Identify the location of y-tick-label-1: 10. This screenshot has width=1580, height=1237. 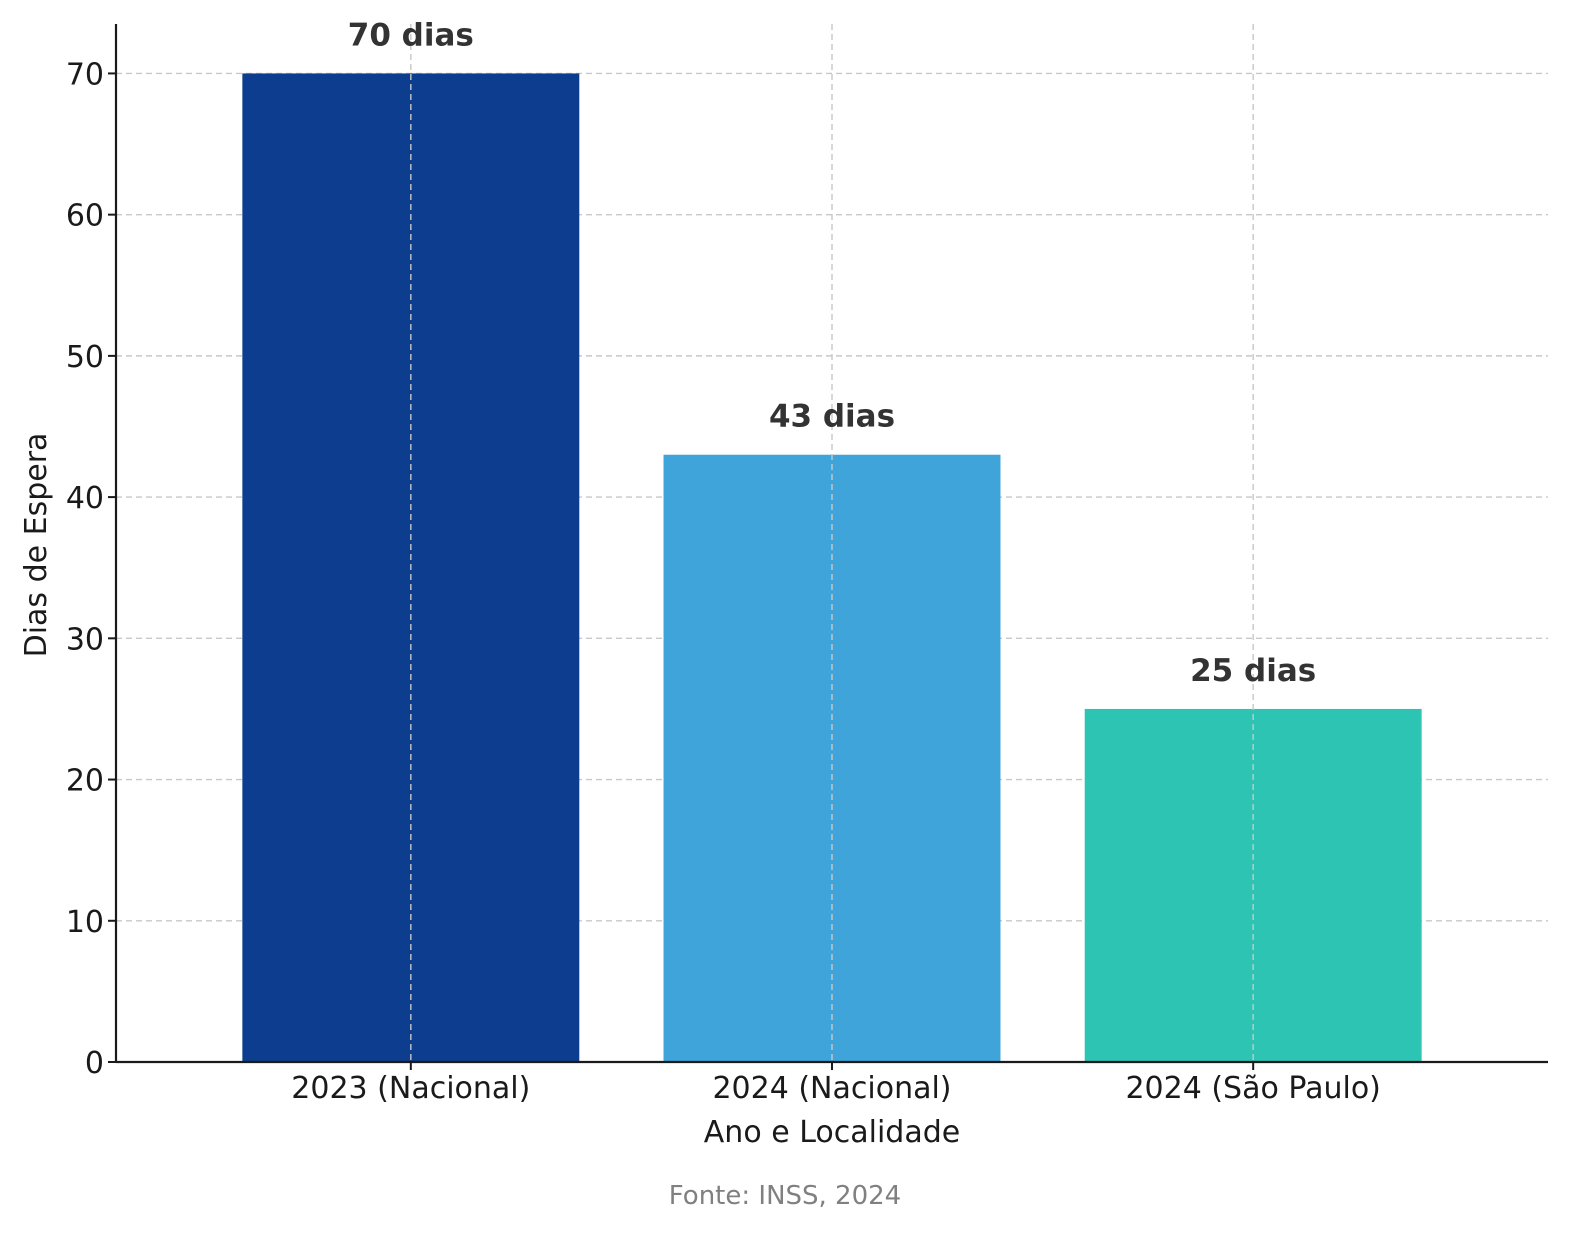
(85, 922).